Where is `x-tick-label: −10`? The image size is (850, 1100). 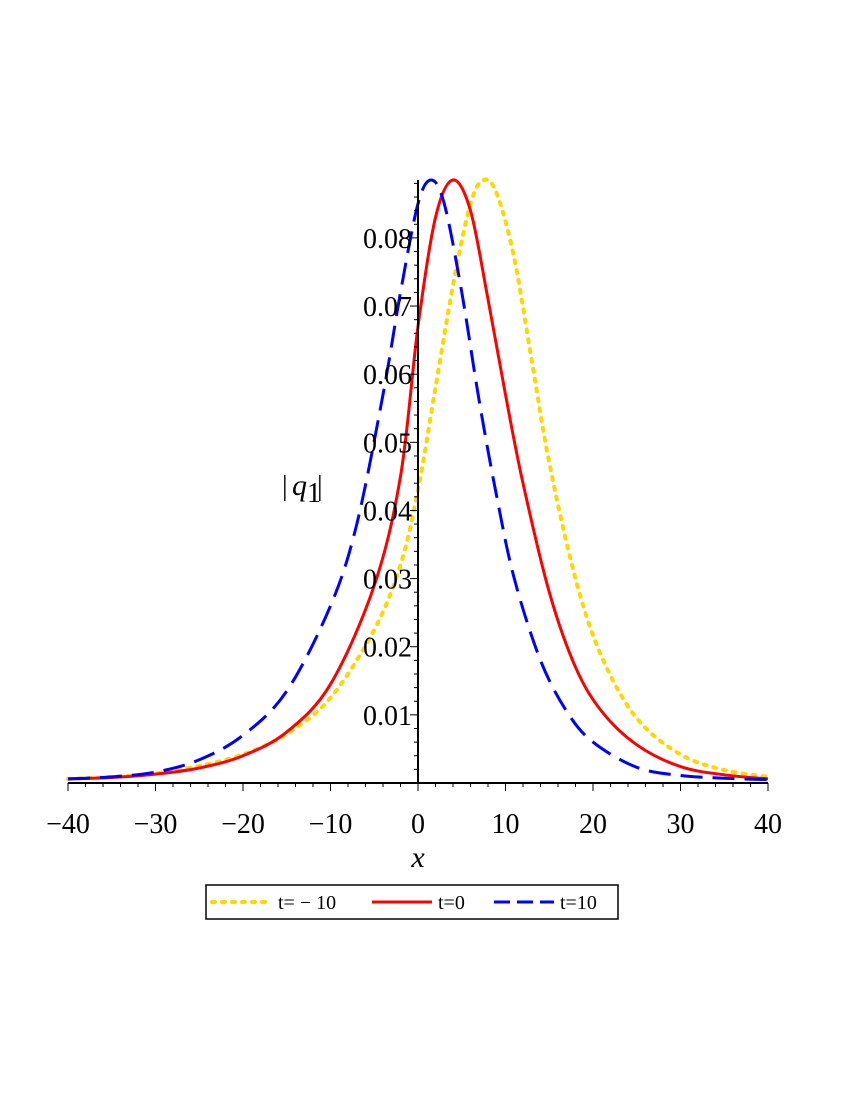
x-tick-label: −10 is located at coordinates (331, 824).